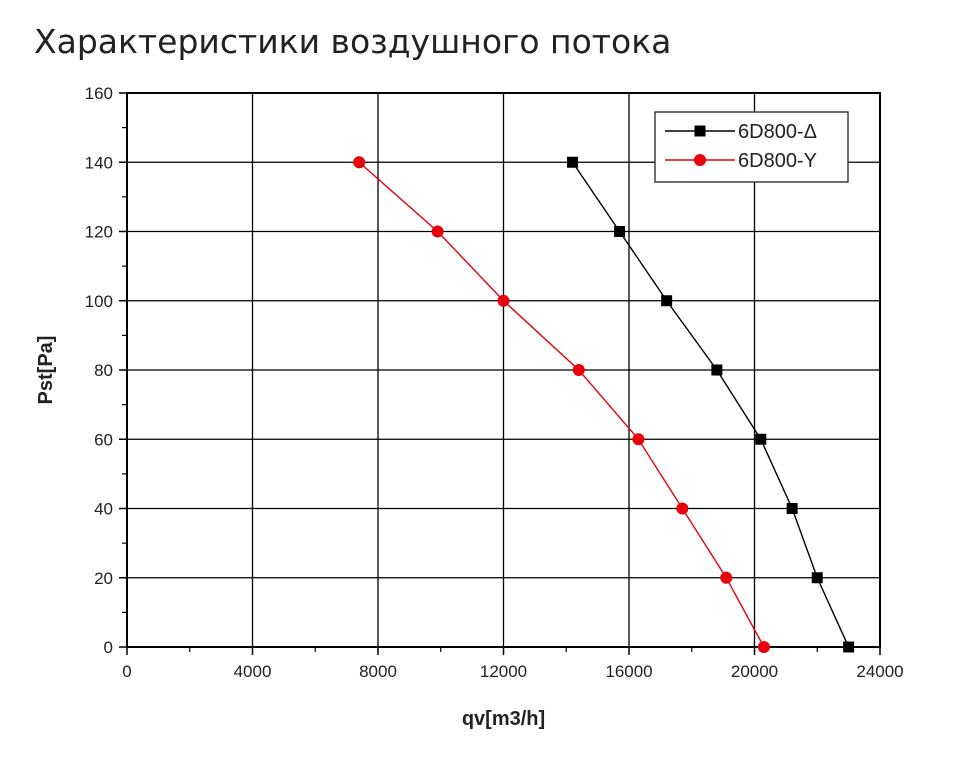 Image resolution: width=973 pixels, height=771 pixels. Describe the element at coordinates (103, 370) in the screenshot. I see `y-tick-label: 80` at that location.